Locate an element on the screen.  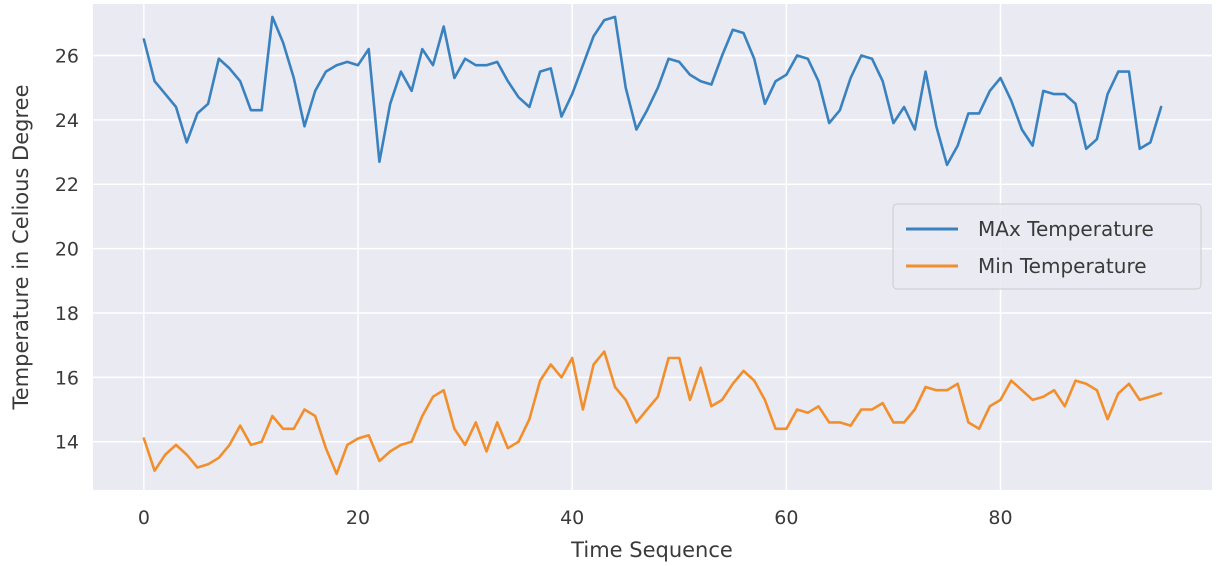
x-tick-label: 40 is located at coordinates (572, 518).